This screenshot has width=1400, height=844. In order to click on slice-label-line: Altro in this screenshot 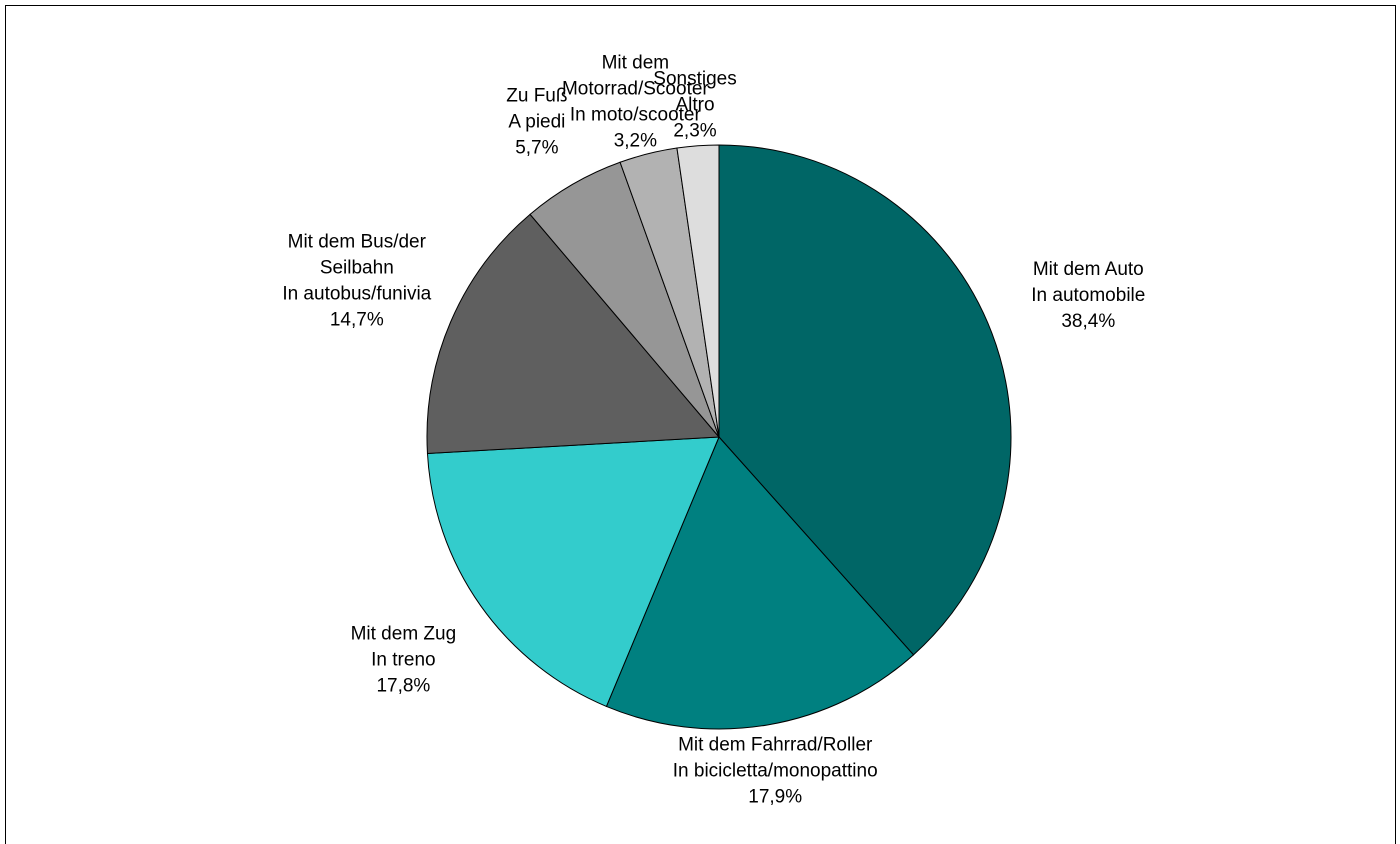, I will do `click(694, 105)`.